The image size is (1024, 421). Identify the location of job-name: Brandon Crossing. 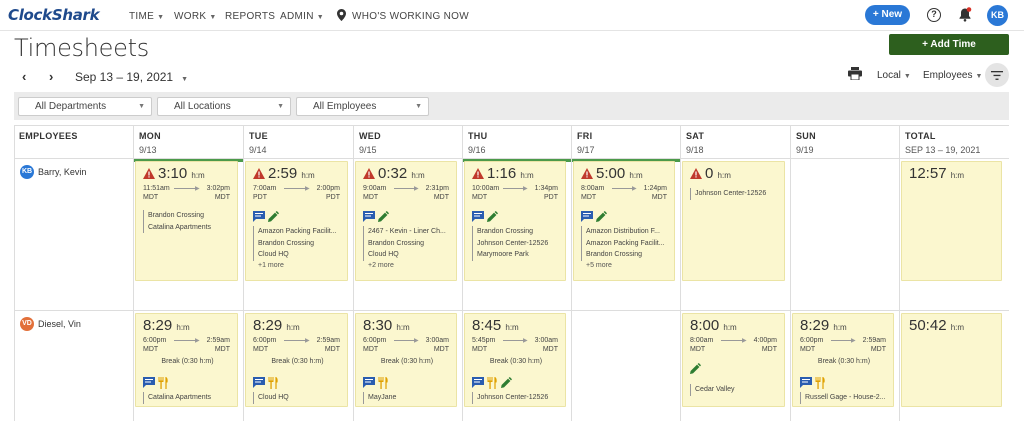
(505, 231).